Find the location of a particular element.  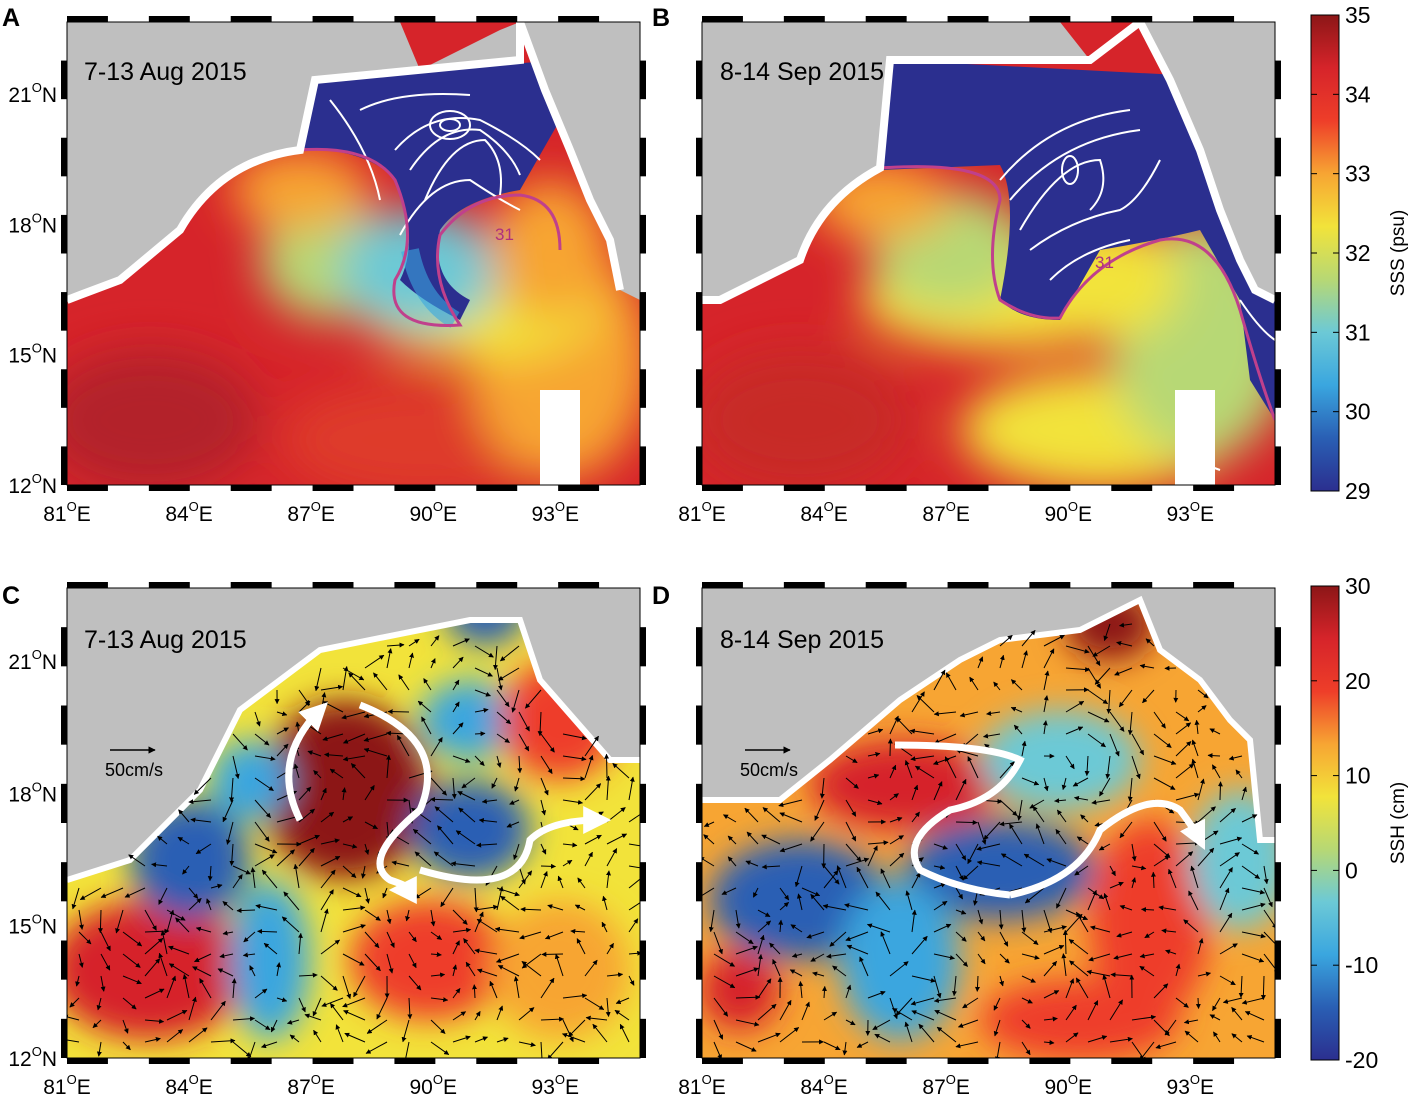

colorbar-tick-label: 20 is located at coordinates (1358, 681).